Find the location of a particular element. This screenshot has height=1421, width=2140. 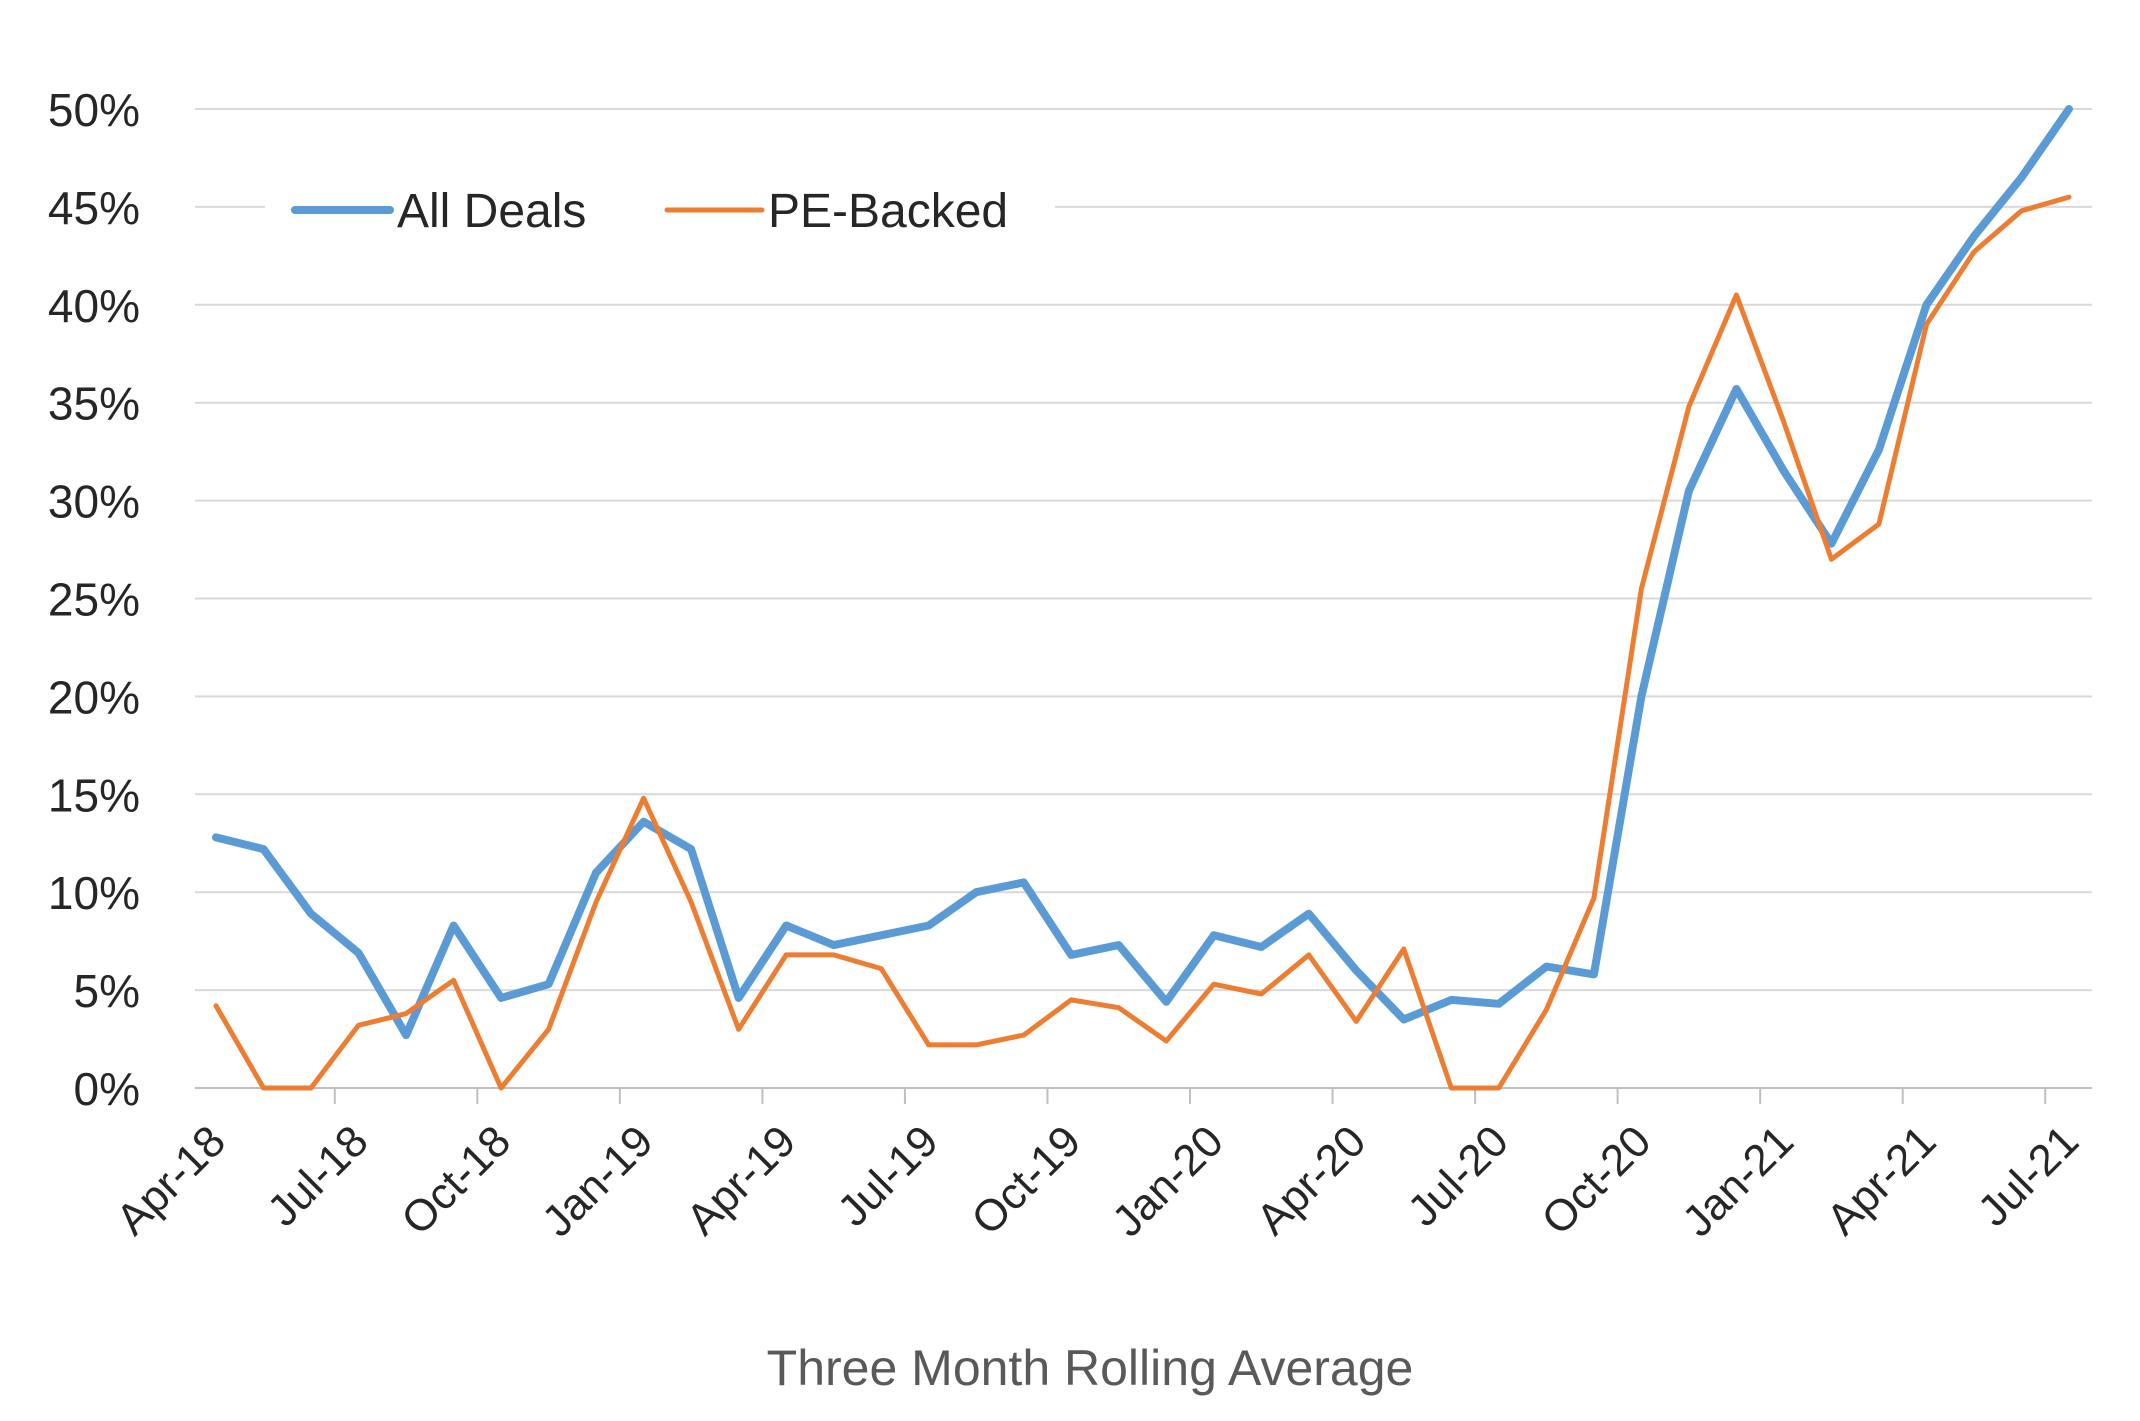

legend: All Deals PE-Backed is located at coordinates (660, 210).